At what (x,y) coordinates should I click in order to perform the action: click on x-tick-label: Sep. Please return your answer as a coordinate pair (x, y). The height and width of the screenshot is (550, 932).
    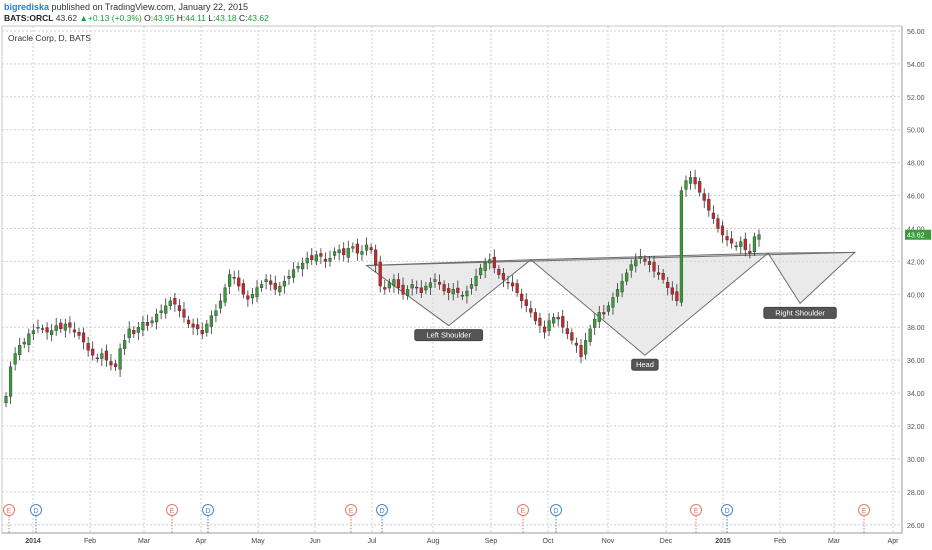
    Looking at the image, I should click on (491, 541).